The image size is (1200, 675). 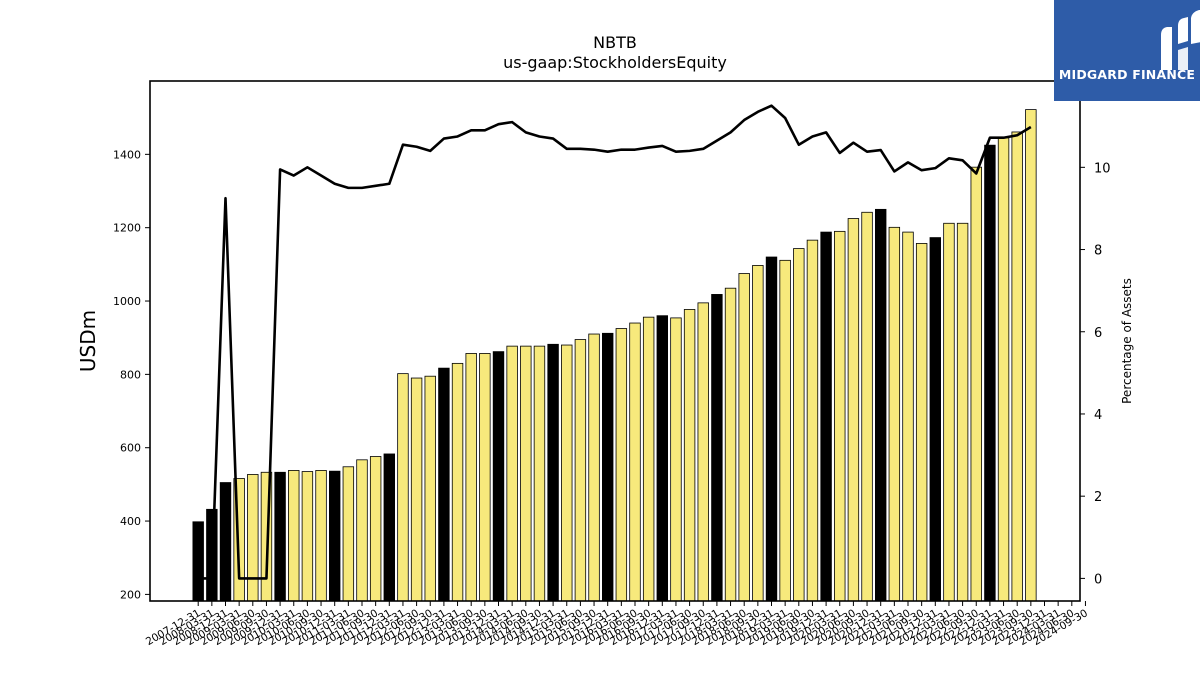 What do you see at coordinates (1127, 341) in the screenshot?
I see `y2-axis-label: Percentage of Assets` at bounding box center [1127, 341].